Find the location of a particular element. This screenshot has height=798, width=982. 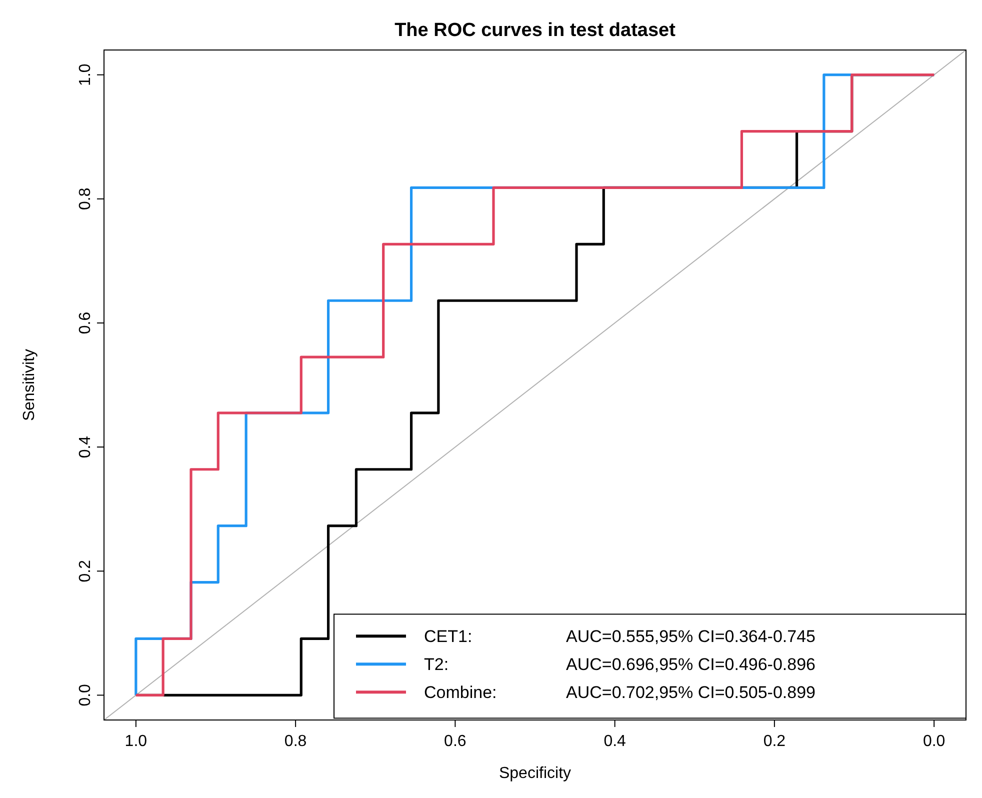

y-tick-label: 0.6 is located at coordinates (85, 323).